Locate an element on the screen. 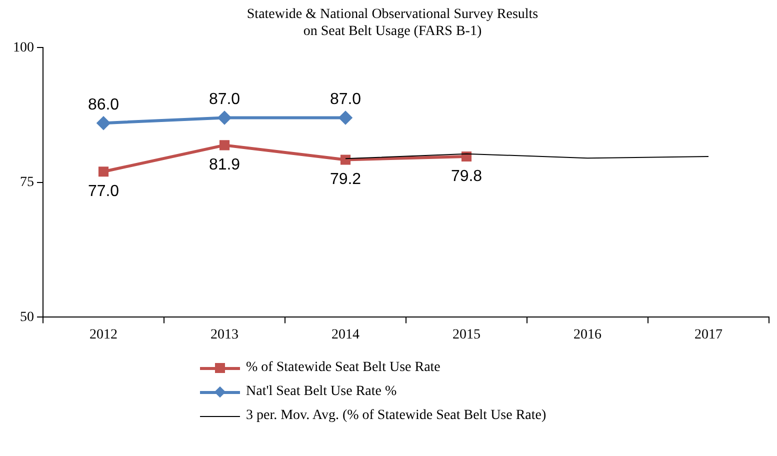  x-tick-label: 2013 is located at coordinates (224, 334).